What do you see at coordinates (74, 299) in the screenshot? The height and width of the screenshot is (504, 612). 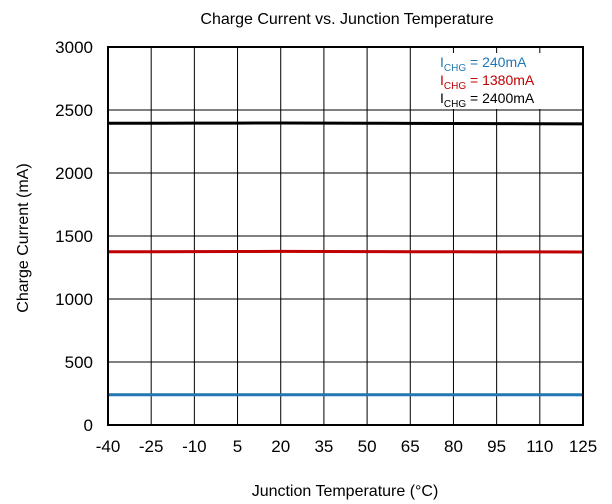 I see `y-tick-label: 1000` at bounding box center [74, 299].